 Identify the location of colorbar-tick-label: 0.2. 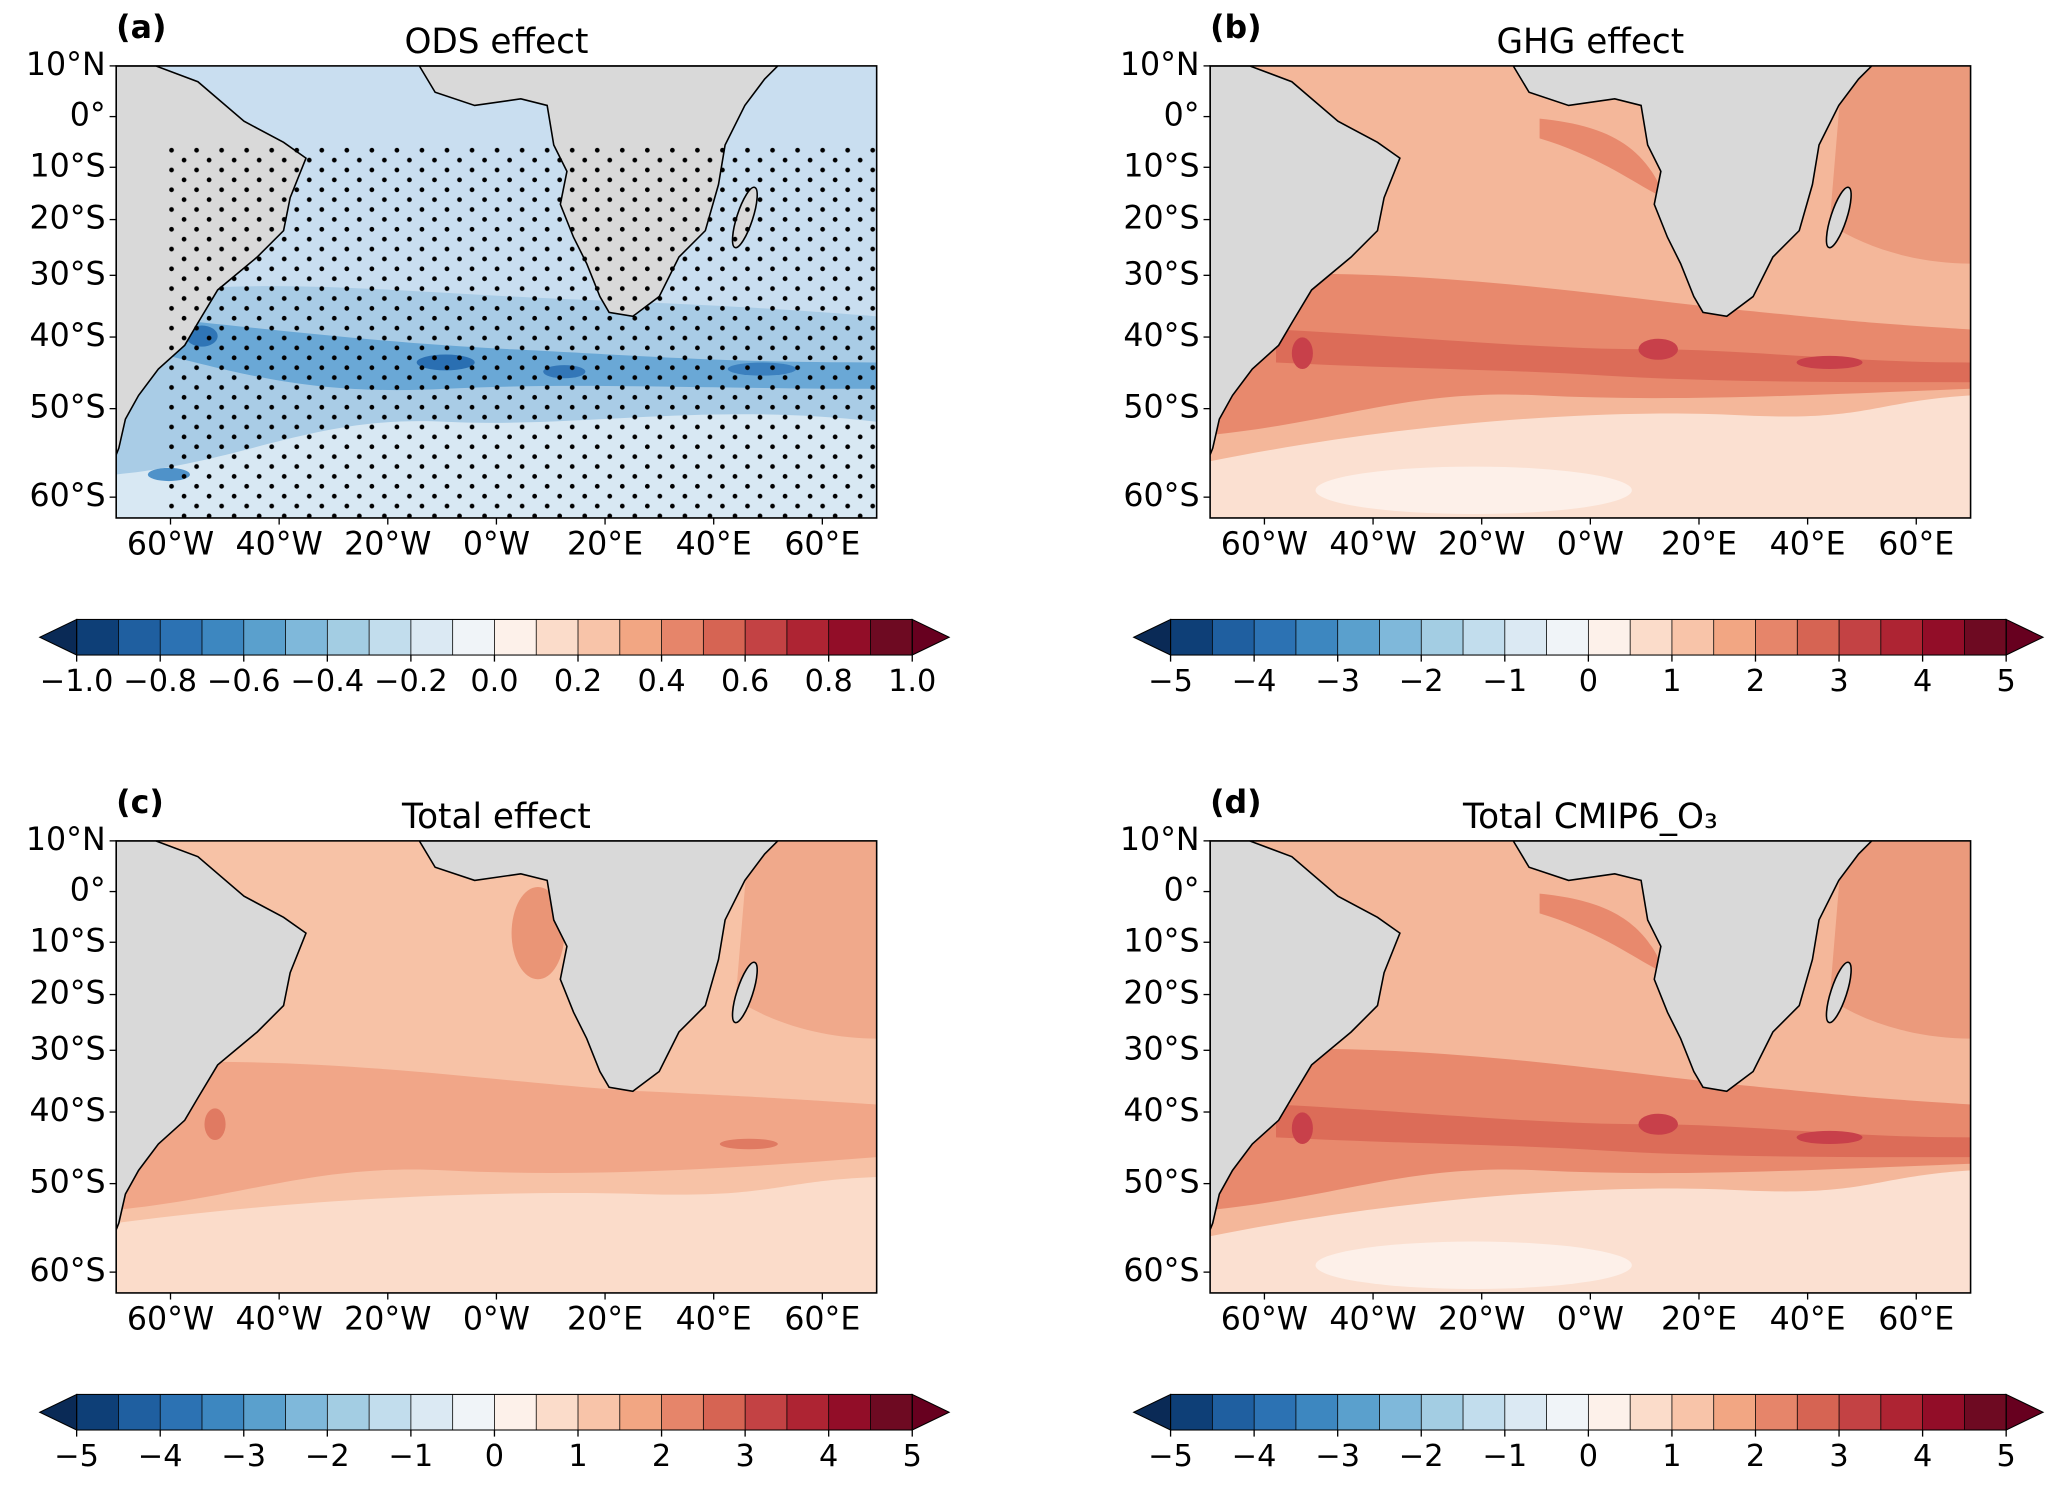
(578, 681).